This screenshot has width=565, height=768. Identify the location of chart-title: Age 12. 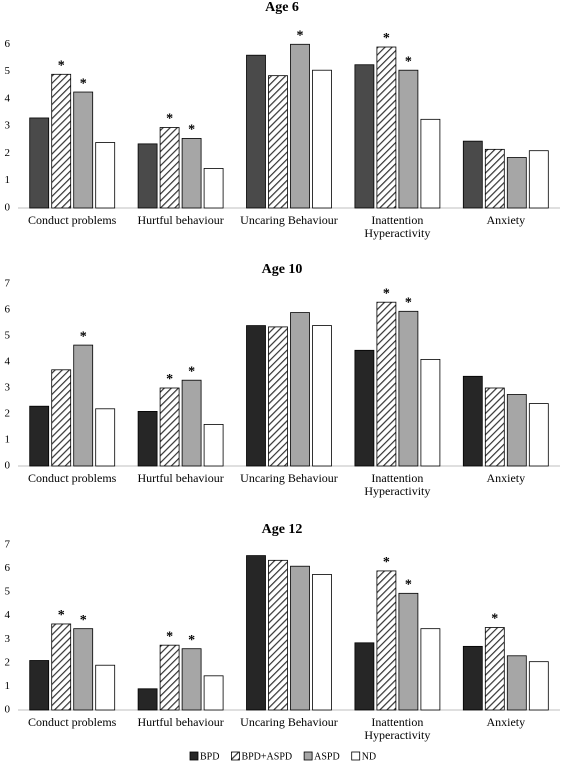
(282, 529).